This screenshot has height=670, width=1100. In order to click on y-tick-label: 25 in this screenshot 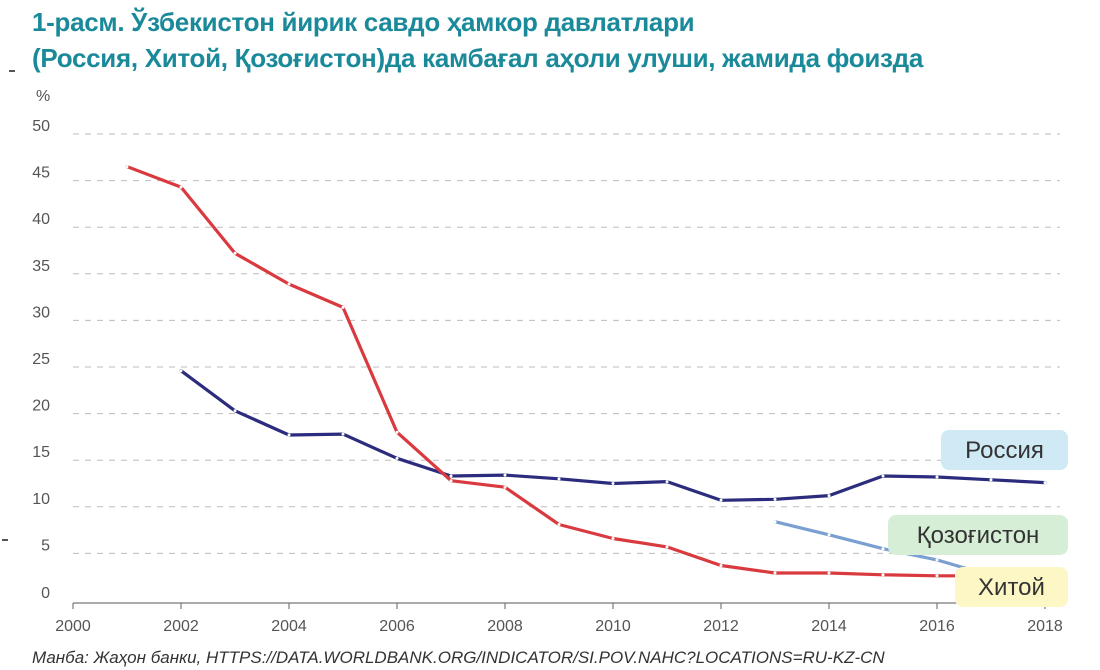, I will do `click(41, 359)`.